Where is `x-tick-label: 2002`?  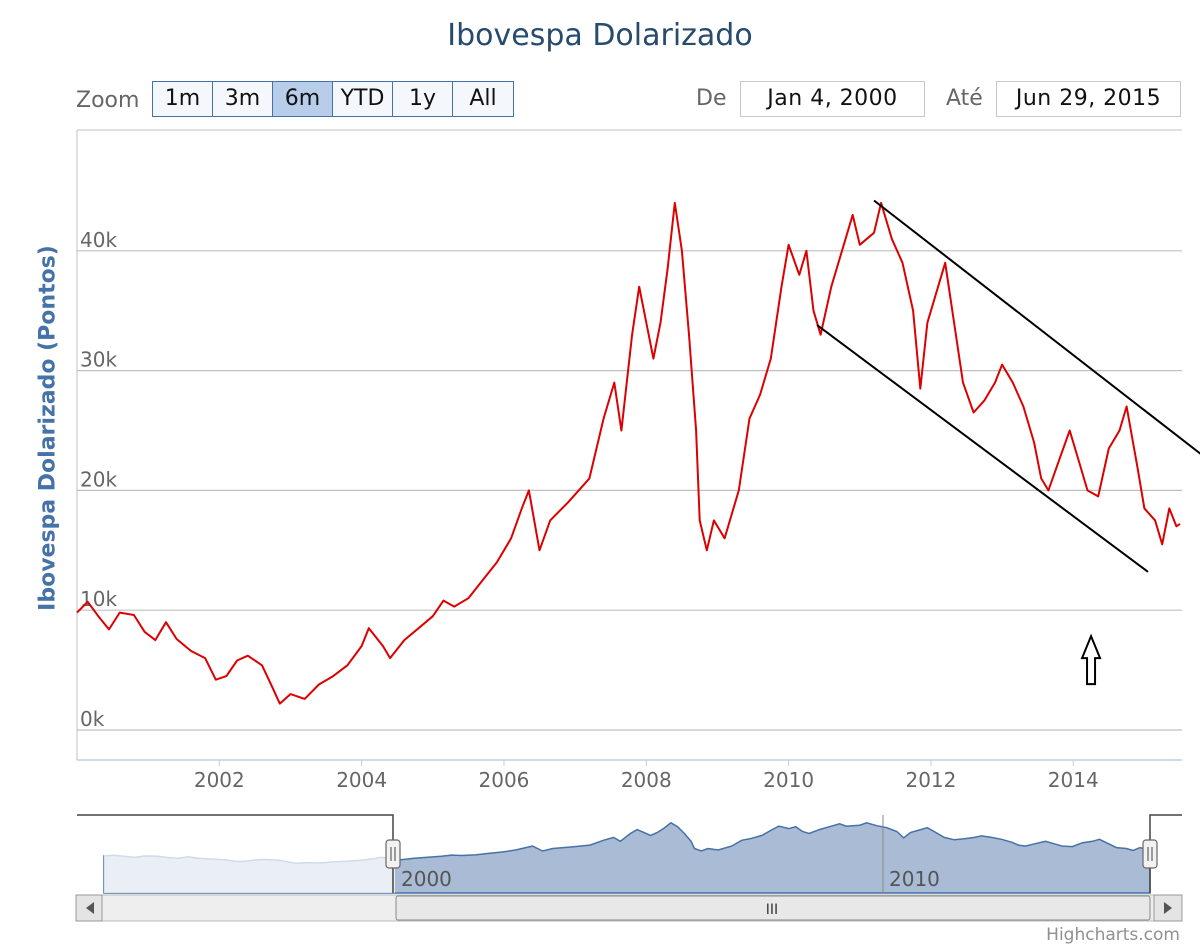 x-tick-label: 2002 is located at coordinates (219, 780).